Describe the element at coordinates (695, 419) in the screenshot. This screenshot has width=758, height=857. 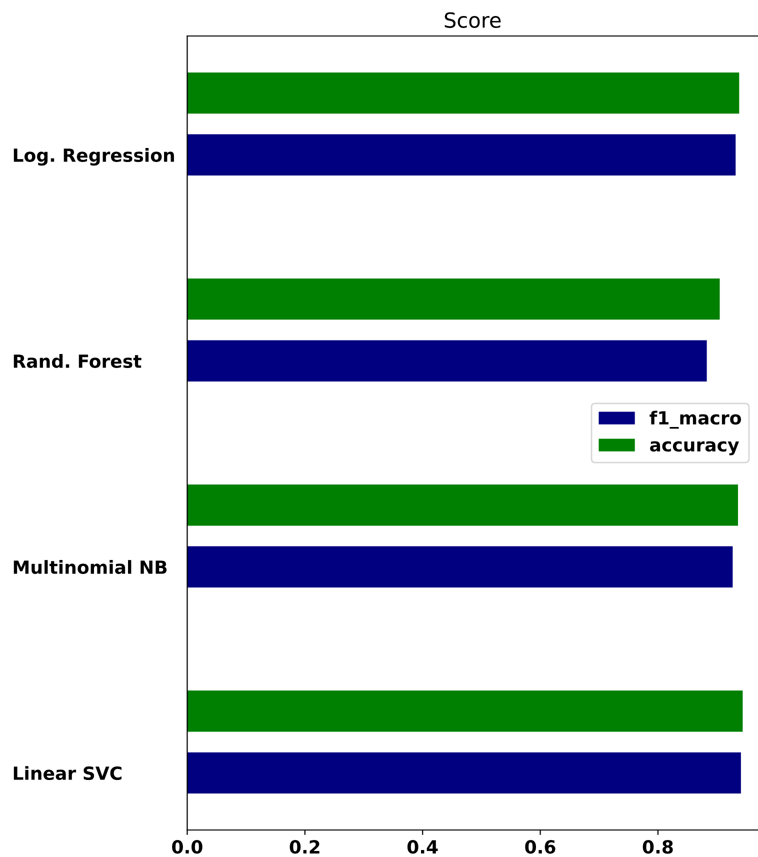
I see `legend-label: f1_macro` at that location.